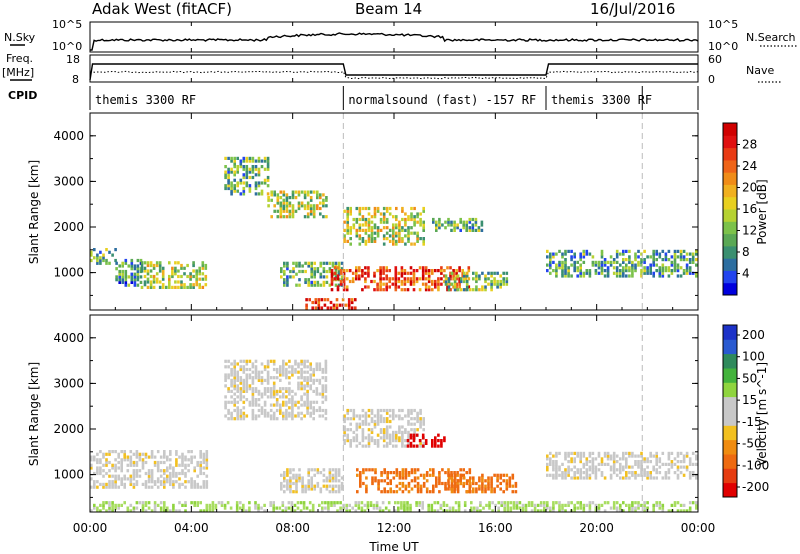 This screenshot has width=800, height=554. Describe the element at coordinates (760, 70) in the screenshot. I see `nave-label: Nave` at that location.